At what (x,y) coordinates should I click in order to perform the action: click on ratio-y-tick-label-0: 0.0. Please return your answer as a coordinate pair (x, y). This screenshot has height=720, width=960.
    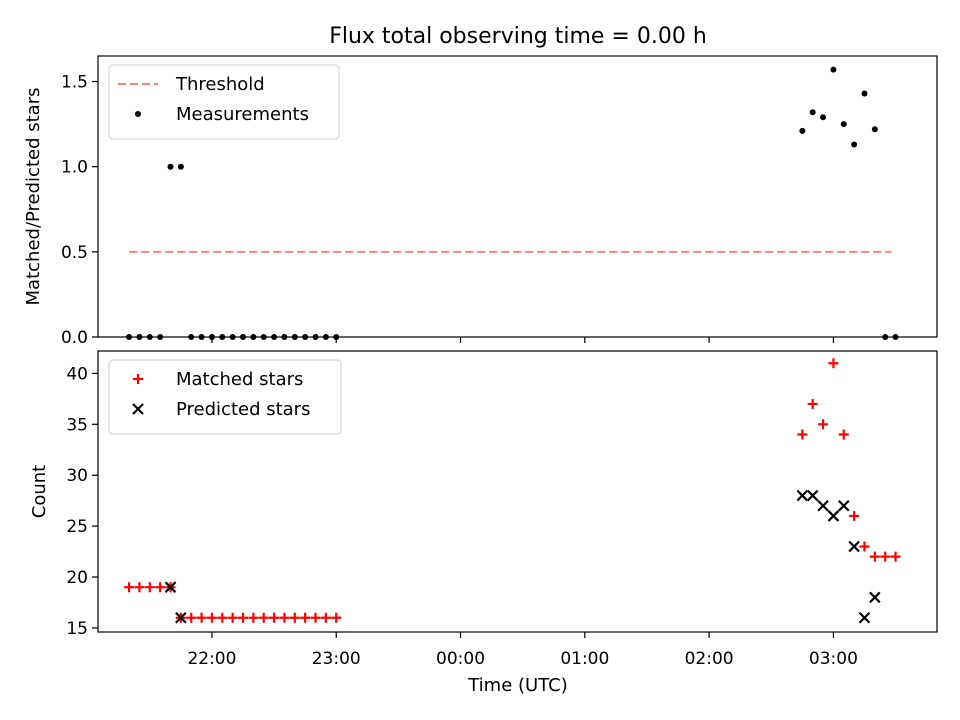
    Looking at the image, I should click on (74, 338).